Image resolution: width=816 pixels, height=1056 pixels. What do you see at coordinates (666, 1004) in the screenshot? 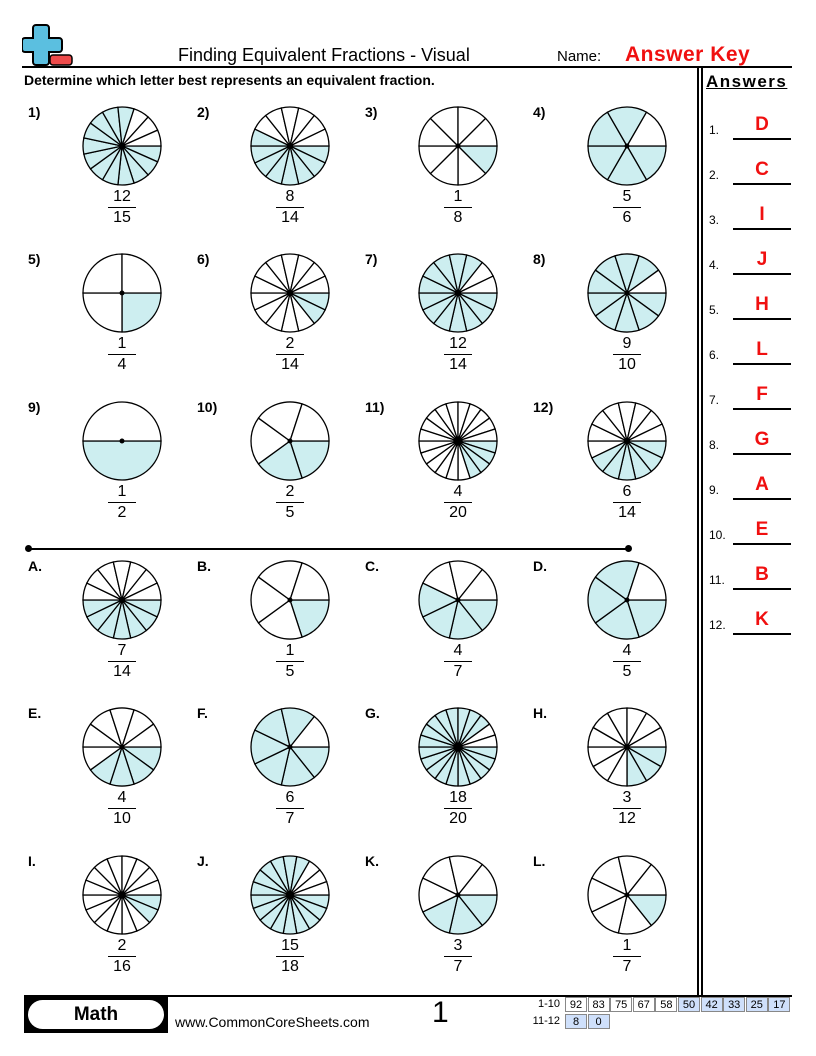
I see `score-cell: 58` at bounding box center [666, 1004].